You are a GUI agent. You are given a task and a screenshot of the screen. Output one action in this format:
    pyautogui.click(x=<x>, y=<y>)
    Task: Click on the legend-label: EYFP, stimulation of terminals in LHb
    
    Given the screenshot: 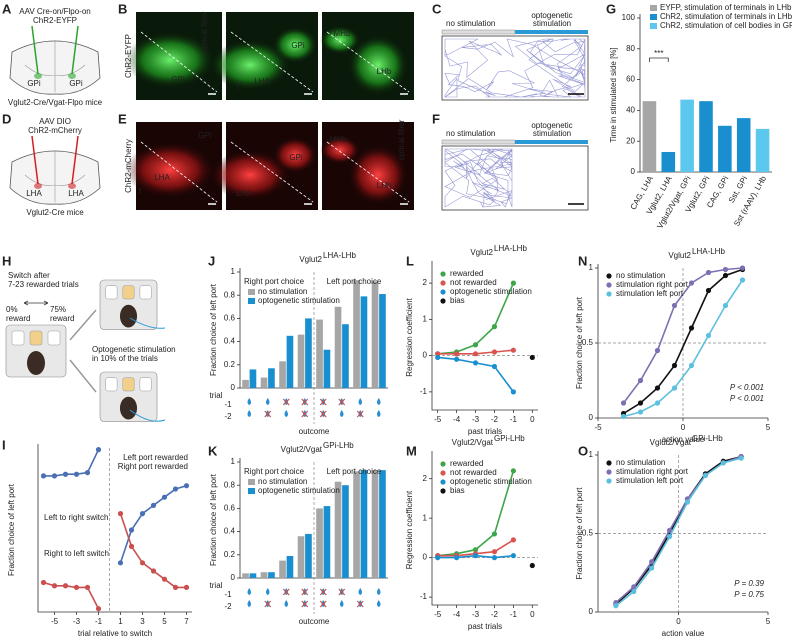 What is the action you would take?
    pyautogui.click(x=726, y=7)
    